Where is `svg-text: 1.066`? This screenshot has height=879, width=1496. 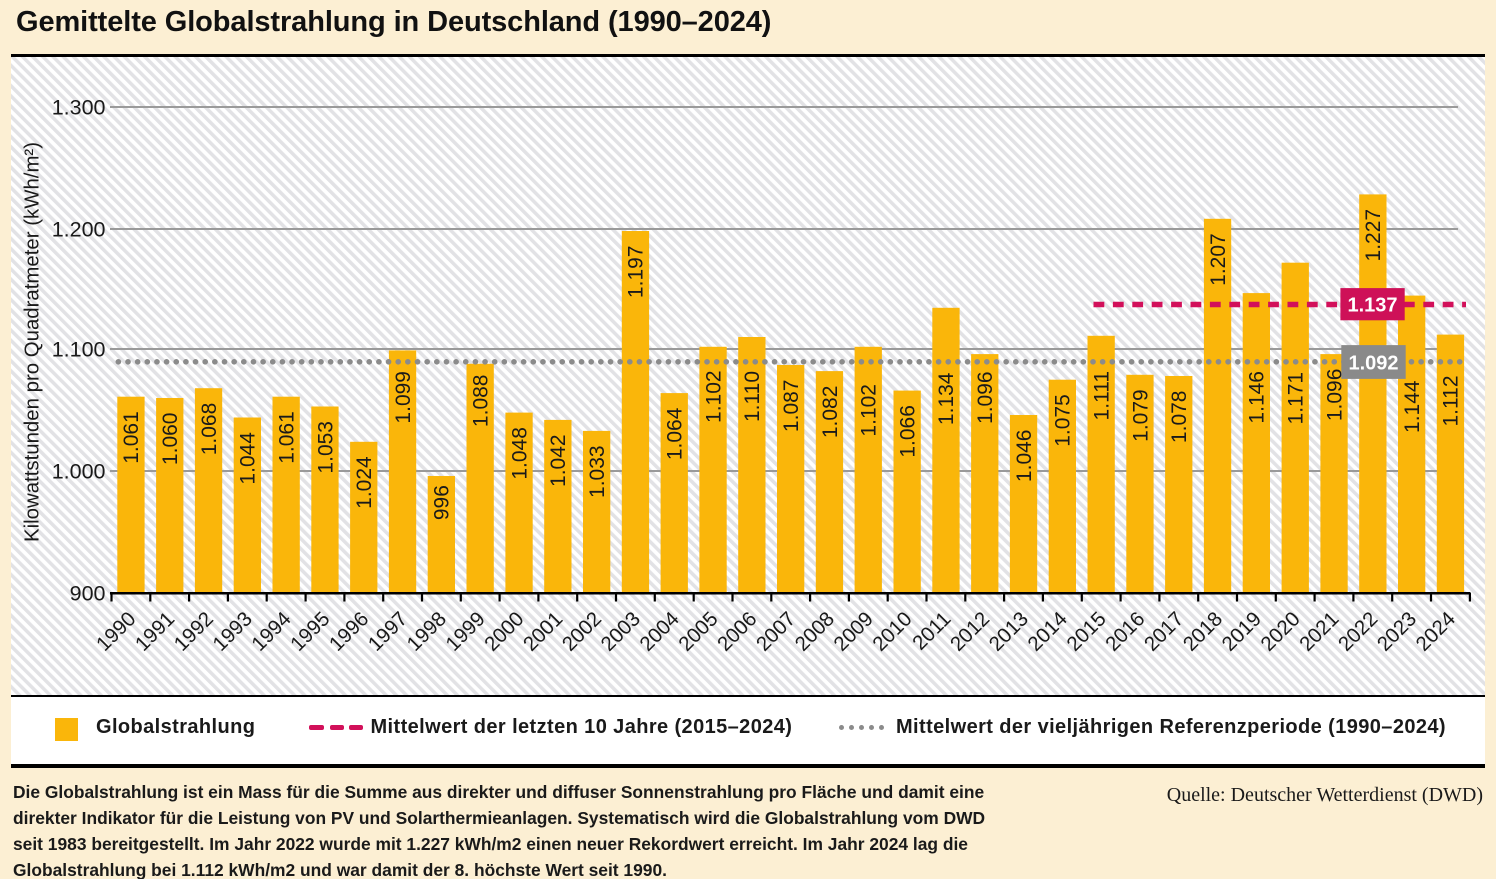 svg-text: 1.066 is located at coordinates (907, 431).